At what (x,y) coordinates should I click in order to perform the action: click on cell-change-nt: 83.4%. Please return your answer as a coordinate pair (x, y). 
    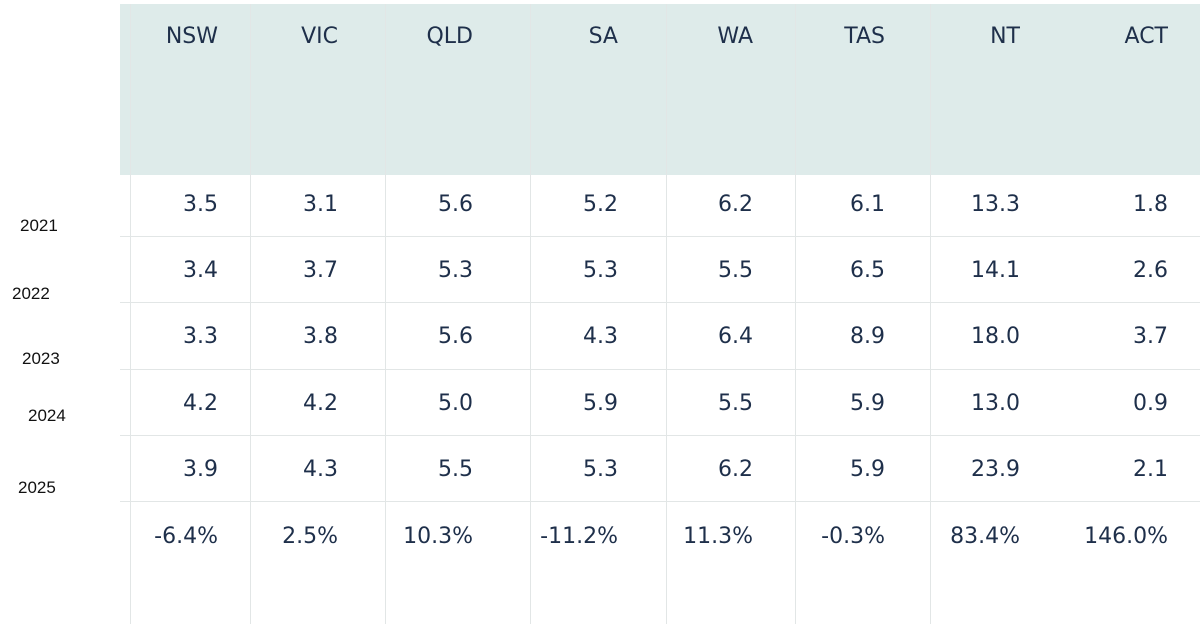
    Looking at the image, I should click on (985, 536).